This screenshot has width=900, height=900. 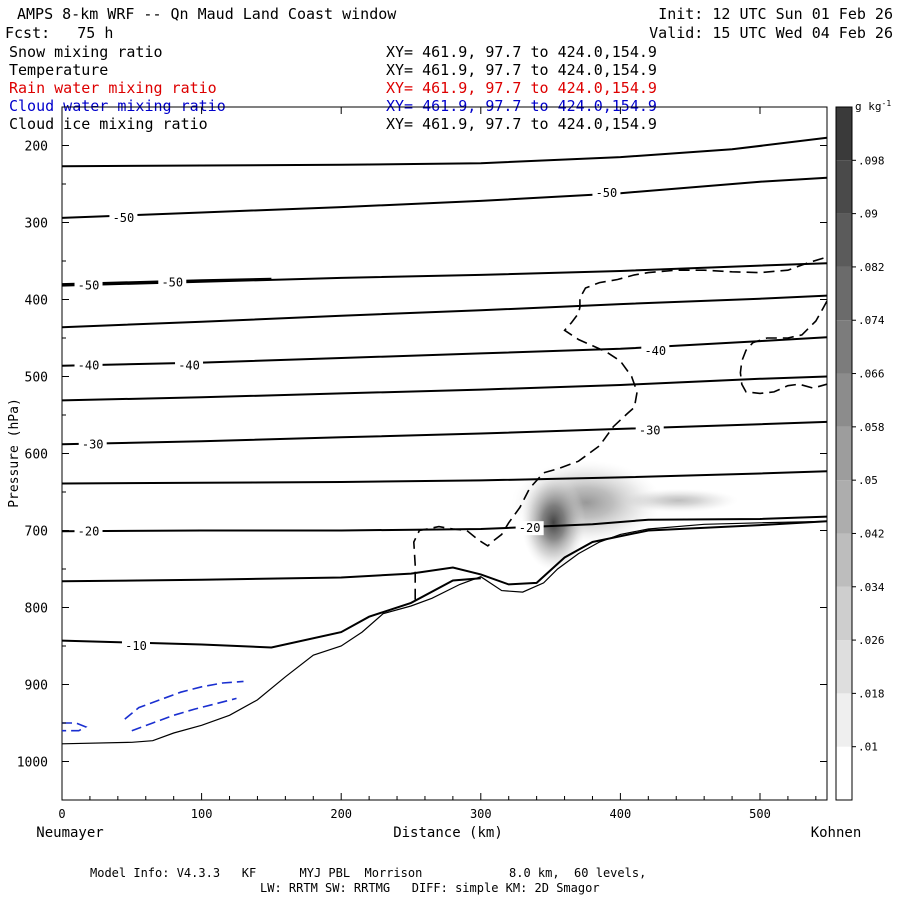 What do you see at coordinates (553, 522) in the screenshot?
I see `snow-shading-core` at bounding box center [553, 522].